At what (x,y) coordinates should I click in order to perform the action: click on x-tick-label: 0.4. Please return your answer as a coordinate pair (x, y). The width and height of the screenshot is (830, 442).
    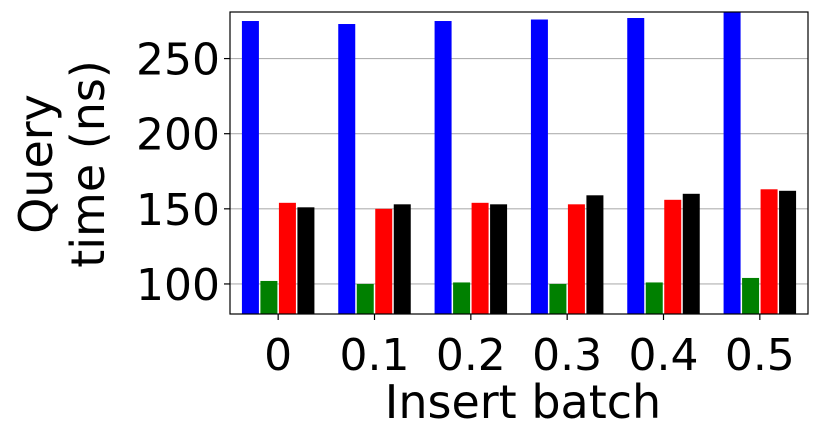
    Looking at the image, I should click on (664, 355).